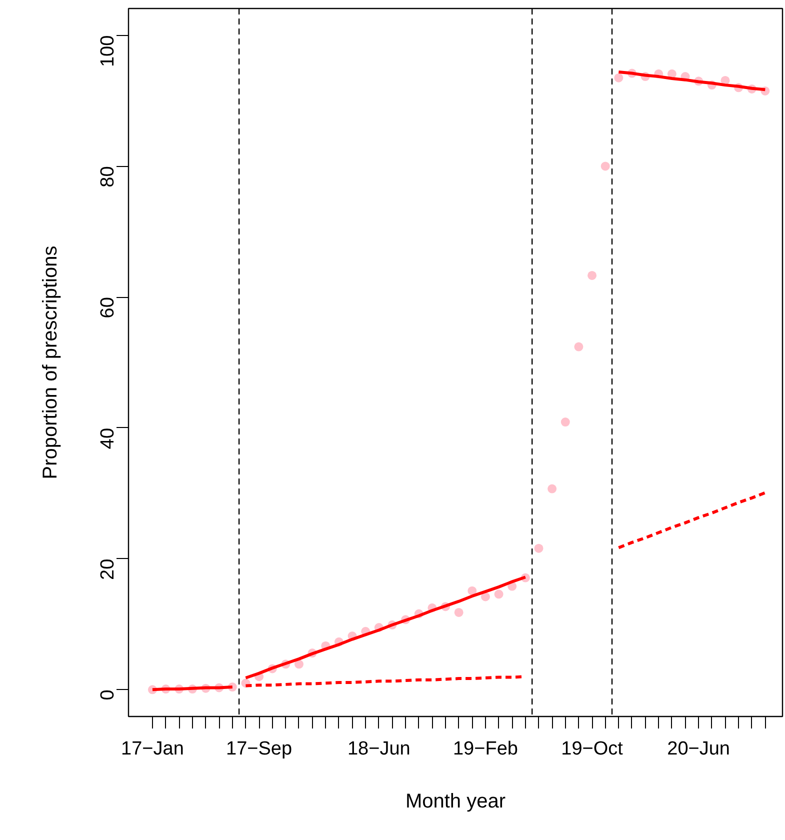  What do you see at coordinates (108, 695) in the screenshot?
I see `y-tick-label: 0` at bounding box center [108, 695].